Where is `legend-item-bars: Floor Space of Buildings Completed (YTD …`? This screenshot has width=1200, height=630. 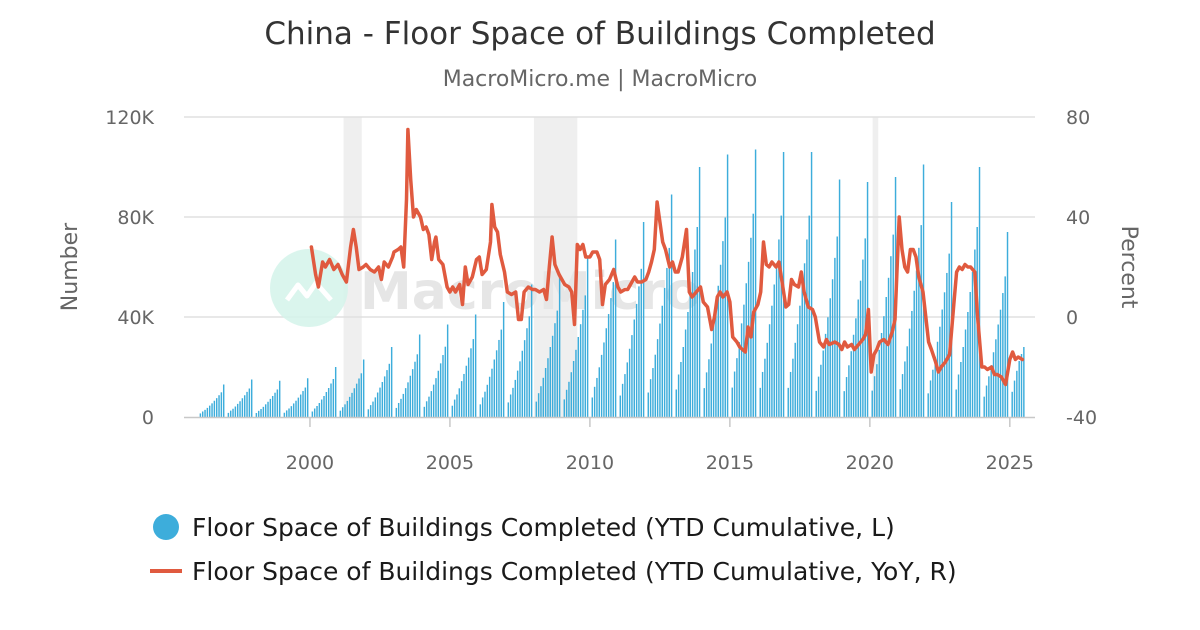 legend-item-bars: Floor Space of Buildings Completed (YTD … is located at coordinates (524, 527).